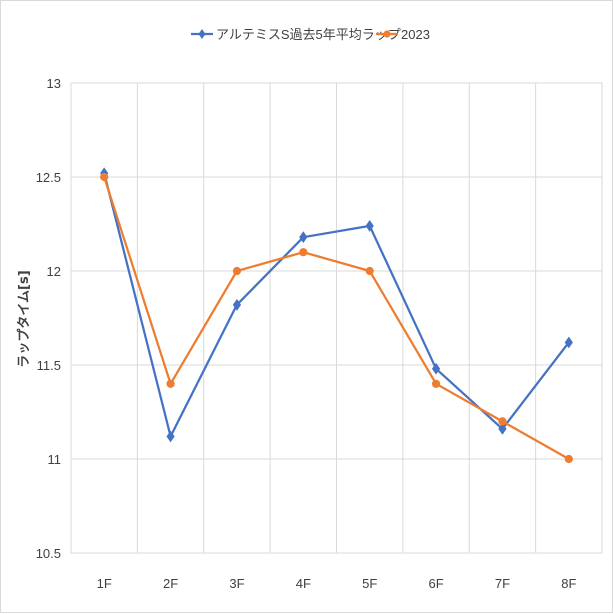 This screenshot has height=614, width=613. What do you see at coordinates (48, 318) in the screenshot?
I see `y-tick-labels: 10.5 11 11.5 12 12.5 13` at bounding box center [48, 318].